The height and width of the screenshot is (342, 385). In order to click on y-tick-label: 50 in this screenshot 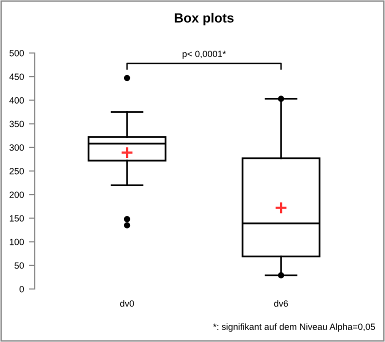, I will do `click(19, 265)`.